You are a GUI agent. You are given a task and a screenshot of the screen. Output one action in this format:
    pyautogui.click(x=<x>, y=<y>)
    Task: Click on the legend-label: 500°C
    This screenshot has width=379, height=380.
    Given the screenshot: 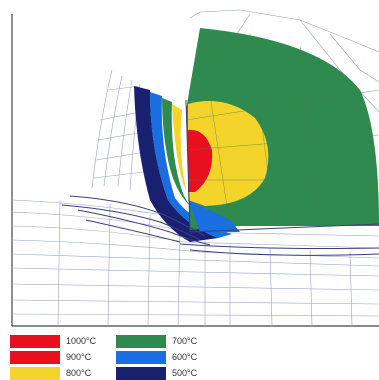 What is the action you would take?
    pyautogui.click(x=185, y=373)
    